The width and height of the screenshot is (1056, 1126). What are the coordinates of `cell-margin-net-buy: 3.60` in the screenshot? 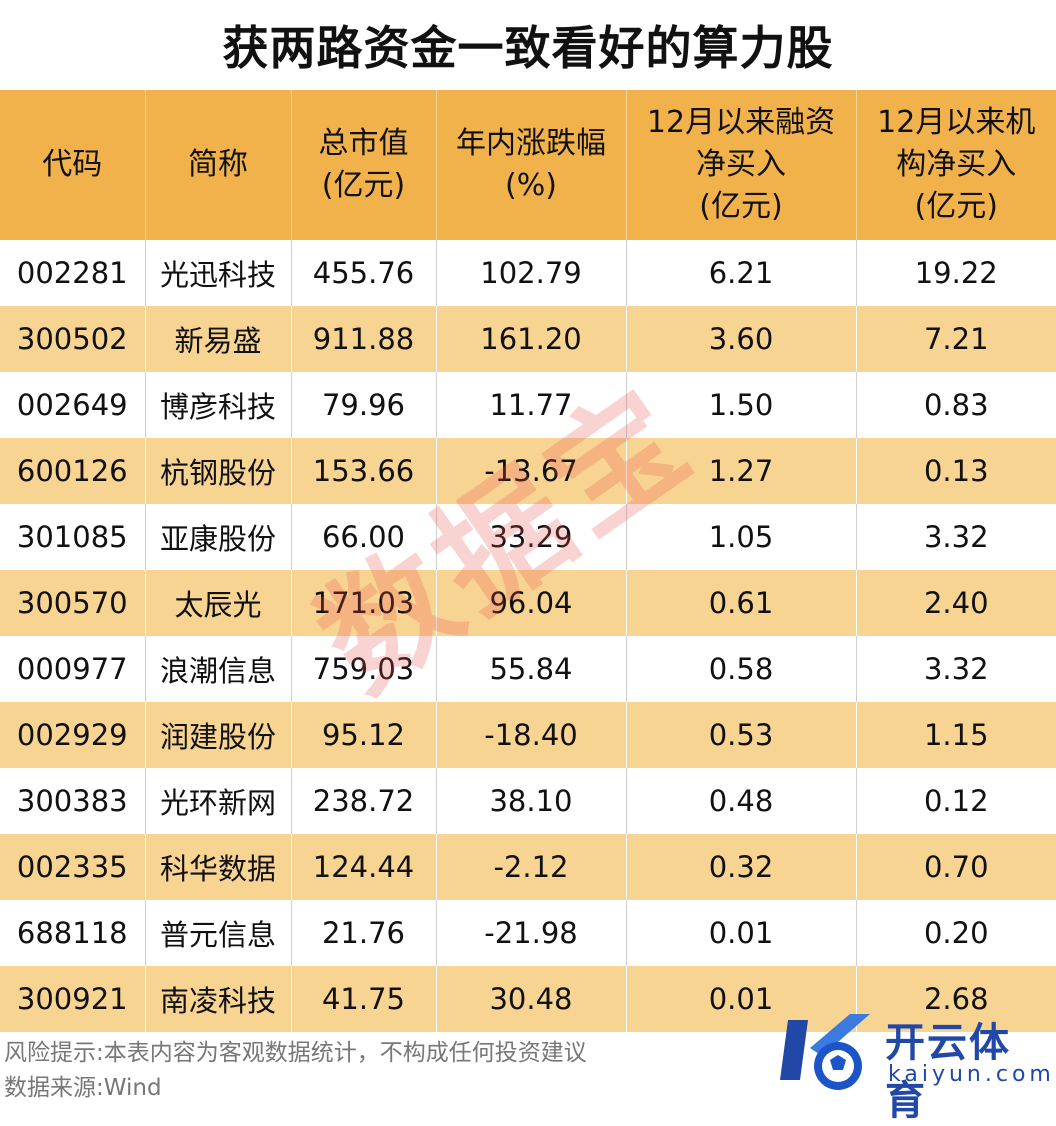 It's located at (741, 339).